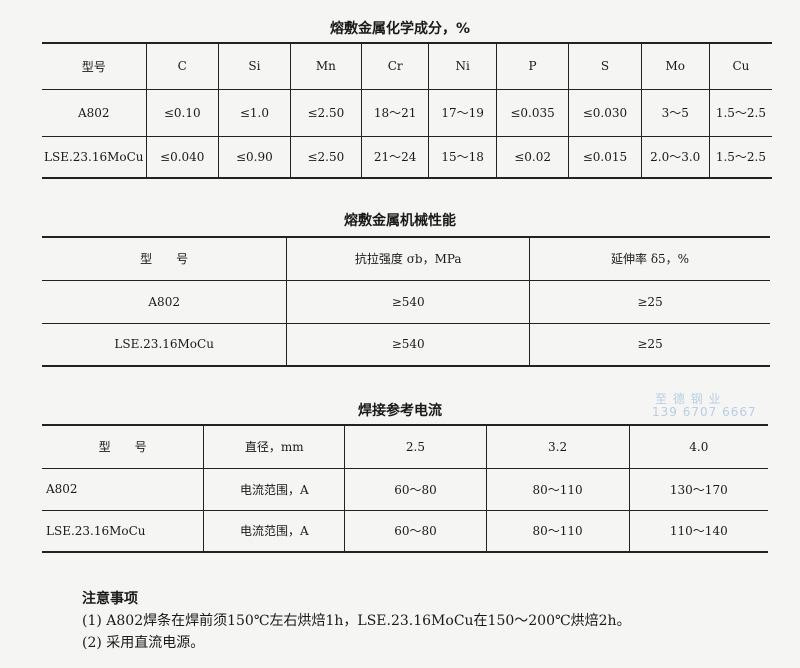 The height and width of the screenshot is (668, 800). I want to click on header-row: 型 号直径，mm 2.5 3.2 4.0, so click(405, 446).